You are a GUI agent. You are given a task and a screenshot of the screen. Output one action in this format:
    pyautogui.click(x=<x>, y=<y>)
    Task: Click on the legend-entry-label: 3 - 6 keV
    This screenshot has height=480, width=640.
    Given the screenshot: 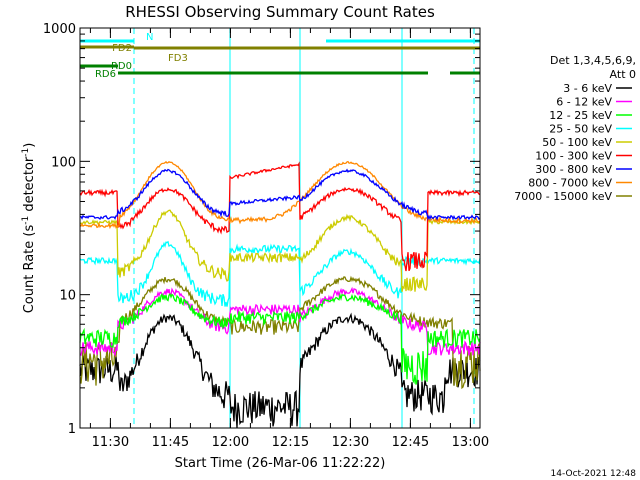 What is the action you would take?
    pyautogui.click(x=587, y=88)
    